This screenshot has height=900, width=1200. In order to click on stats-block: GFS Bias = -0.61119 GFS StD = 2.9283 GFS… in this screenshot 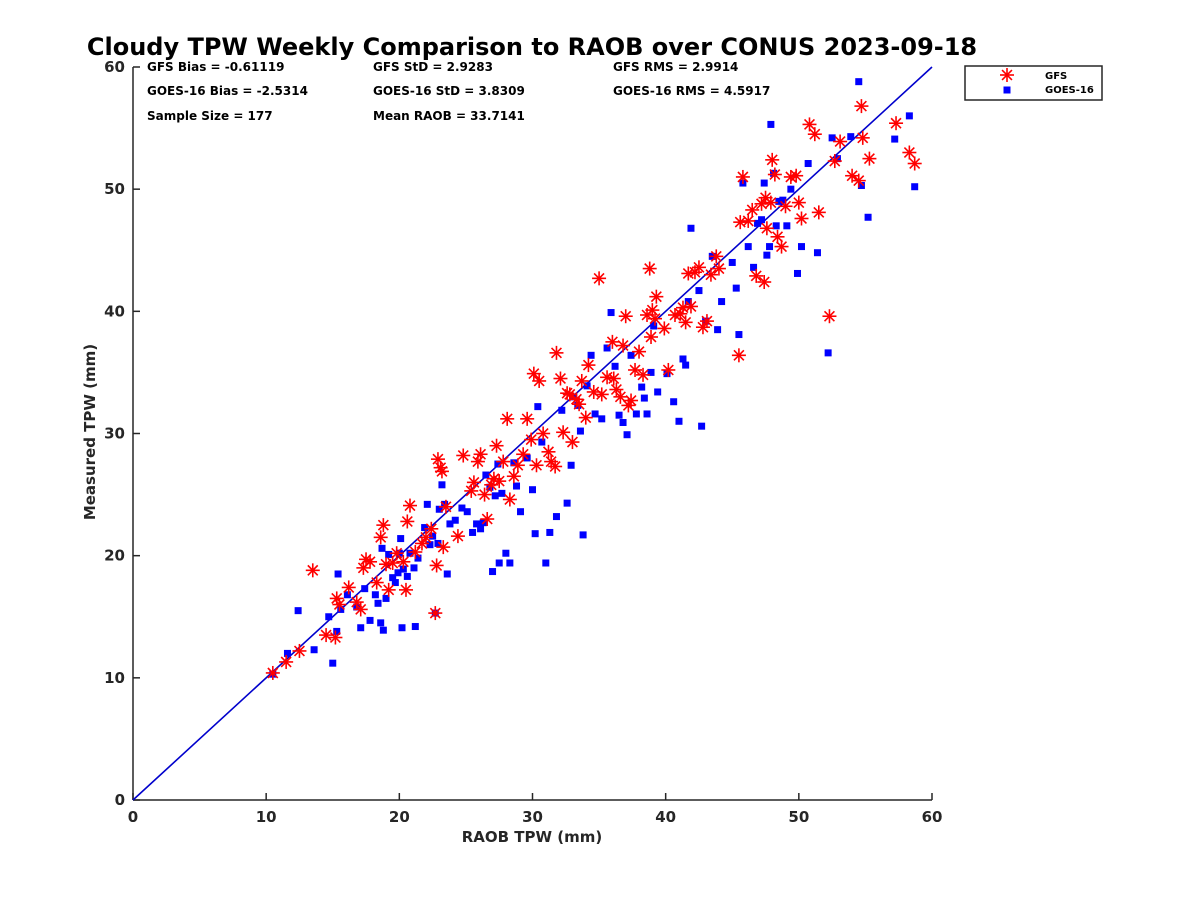, I will do `click(458, 91)`.